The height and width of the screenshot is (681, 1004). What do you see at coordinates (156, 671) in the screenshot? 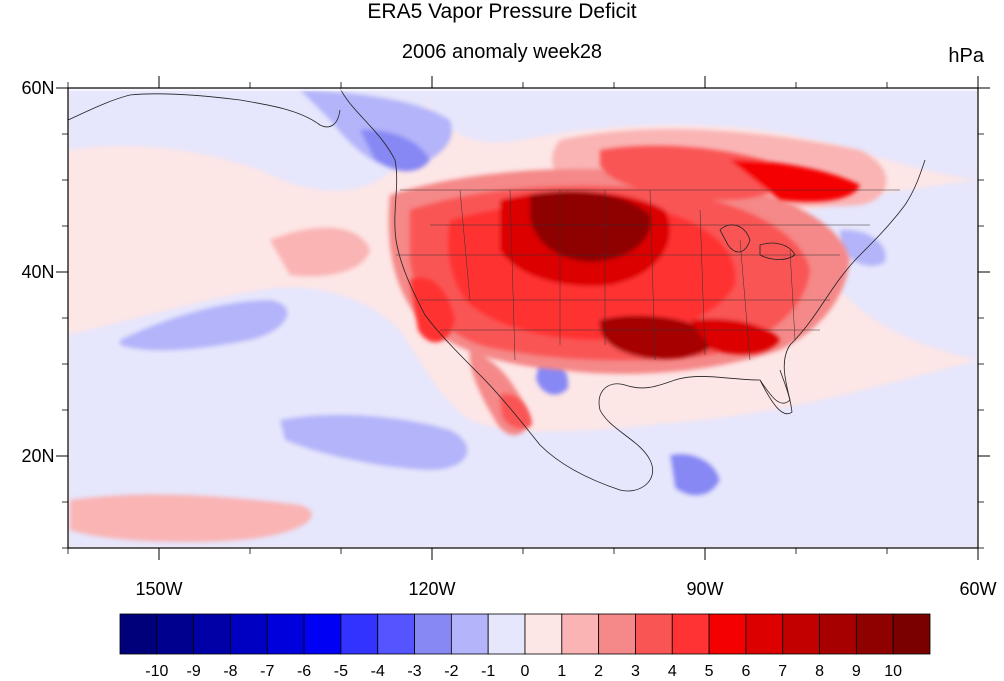
I see `colorbar-label-0: -10` at bounding box center [156, 671].